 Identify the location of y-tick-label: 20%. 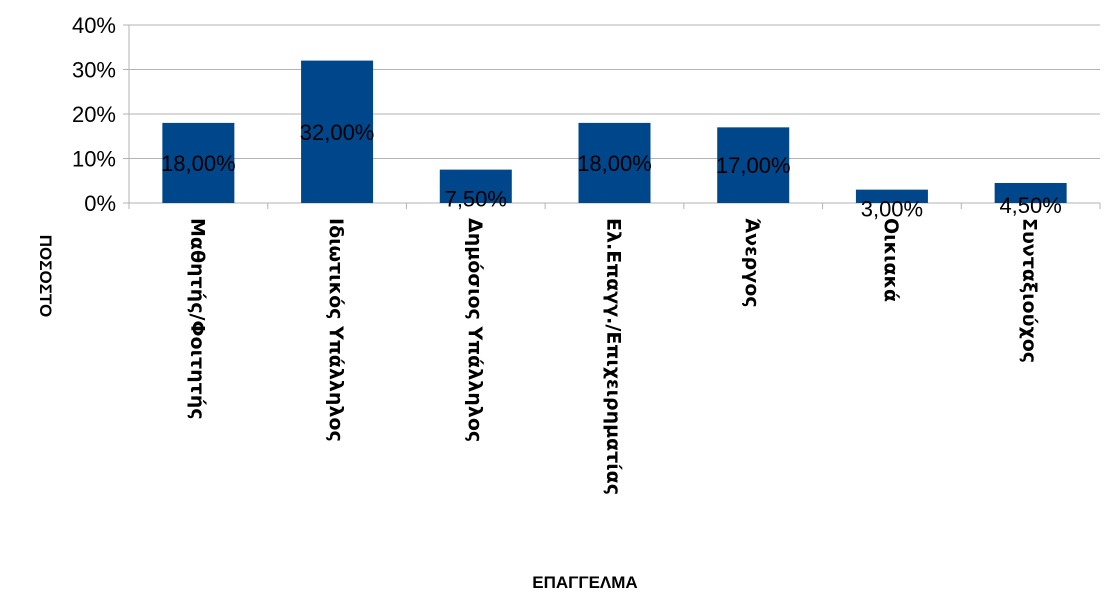
(94, 114).